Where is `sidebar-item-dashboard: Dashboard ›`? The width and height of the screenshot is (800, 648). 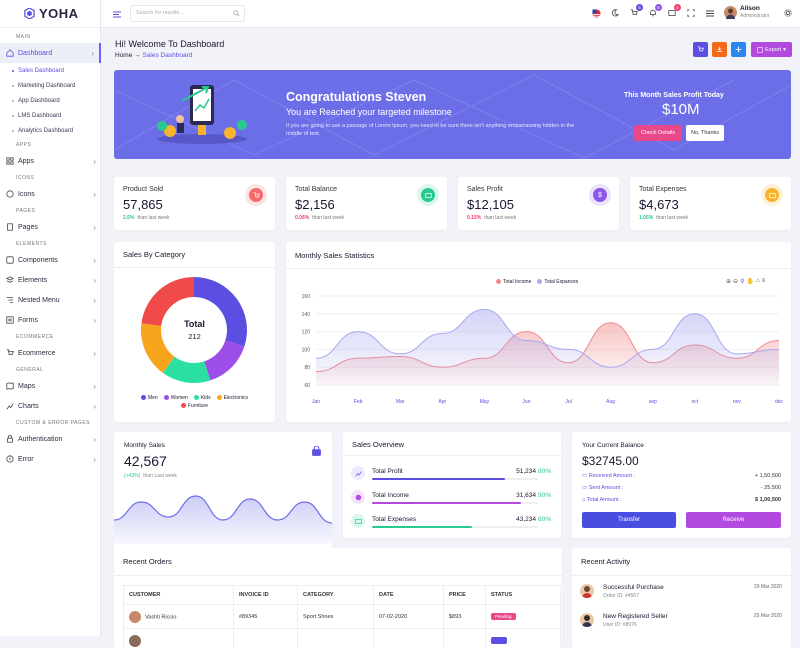
sidebar-item-dashboard: Dashboard › is located at coordinates (50, 53).